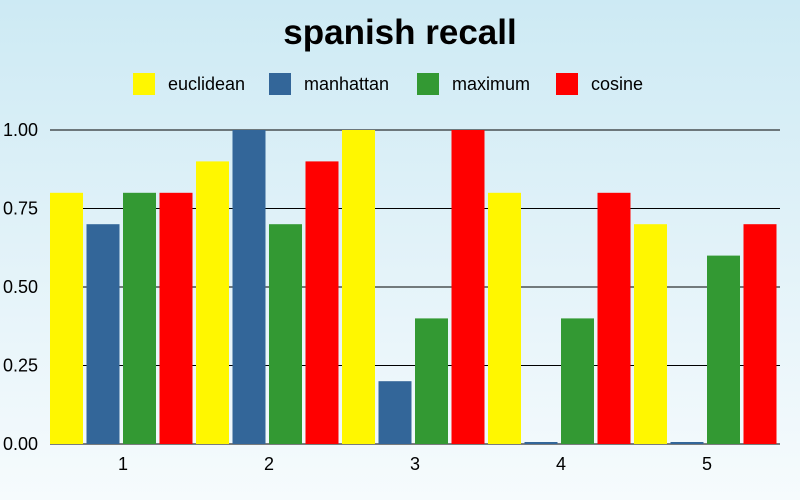  Describe the element at coordinates (567, 84) in the screenshot. I see `legend-swatch-cosine` at that location.